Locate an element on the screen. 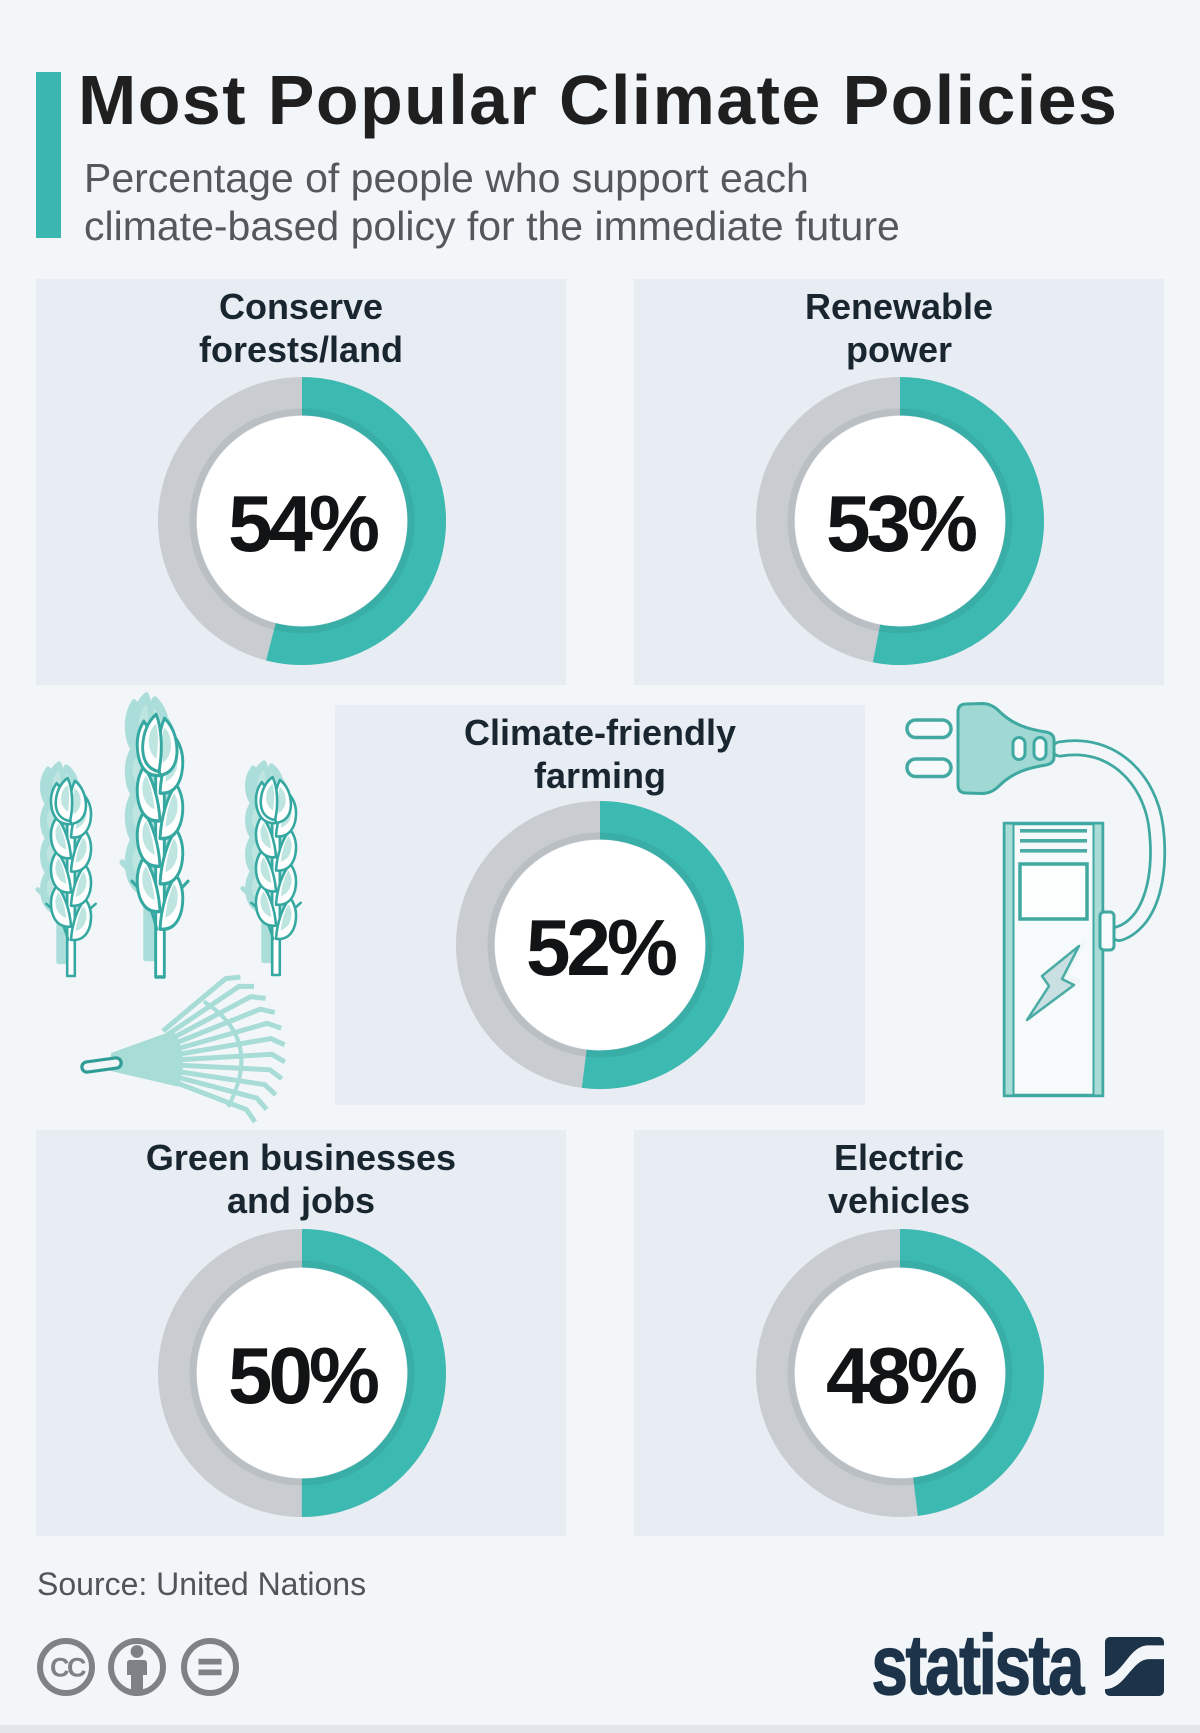  svg-text: CC is located at coordinates (68, 1668).